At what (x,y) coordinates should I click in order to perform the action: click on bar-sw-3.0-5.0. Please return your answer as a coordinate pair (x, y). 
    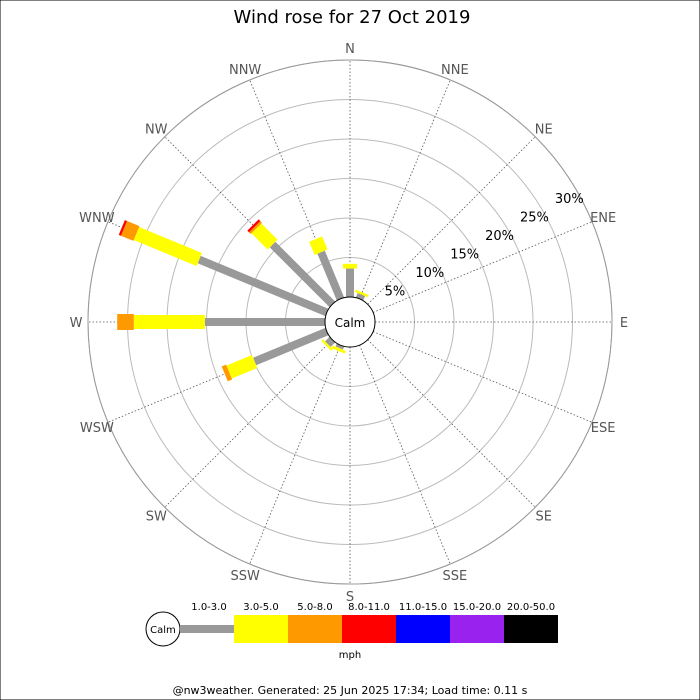
    Looking at the image, I should click on (327, 345).